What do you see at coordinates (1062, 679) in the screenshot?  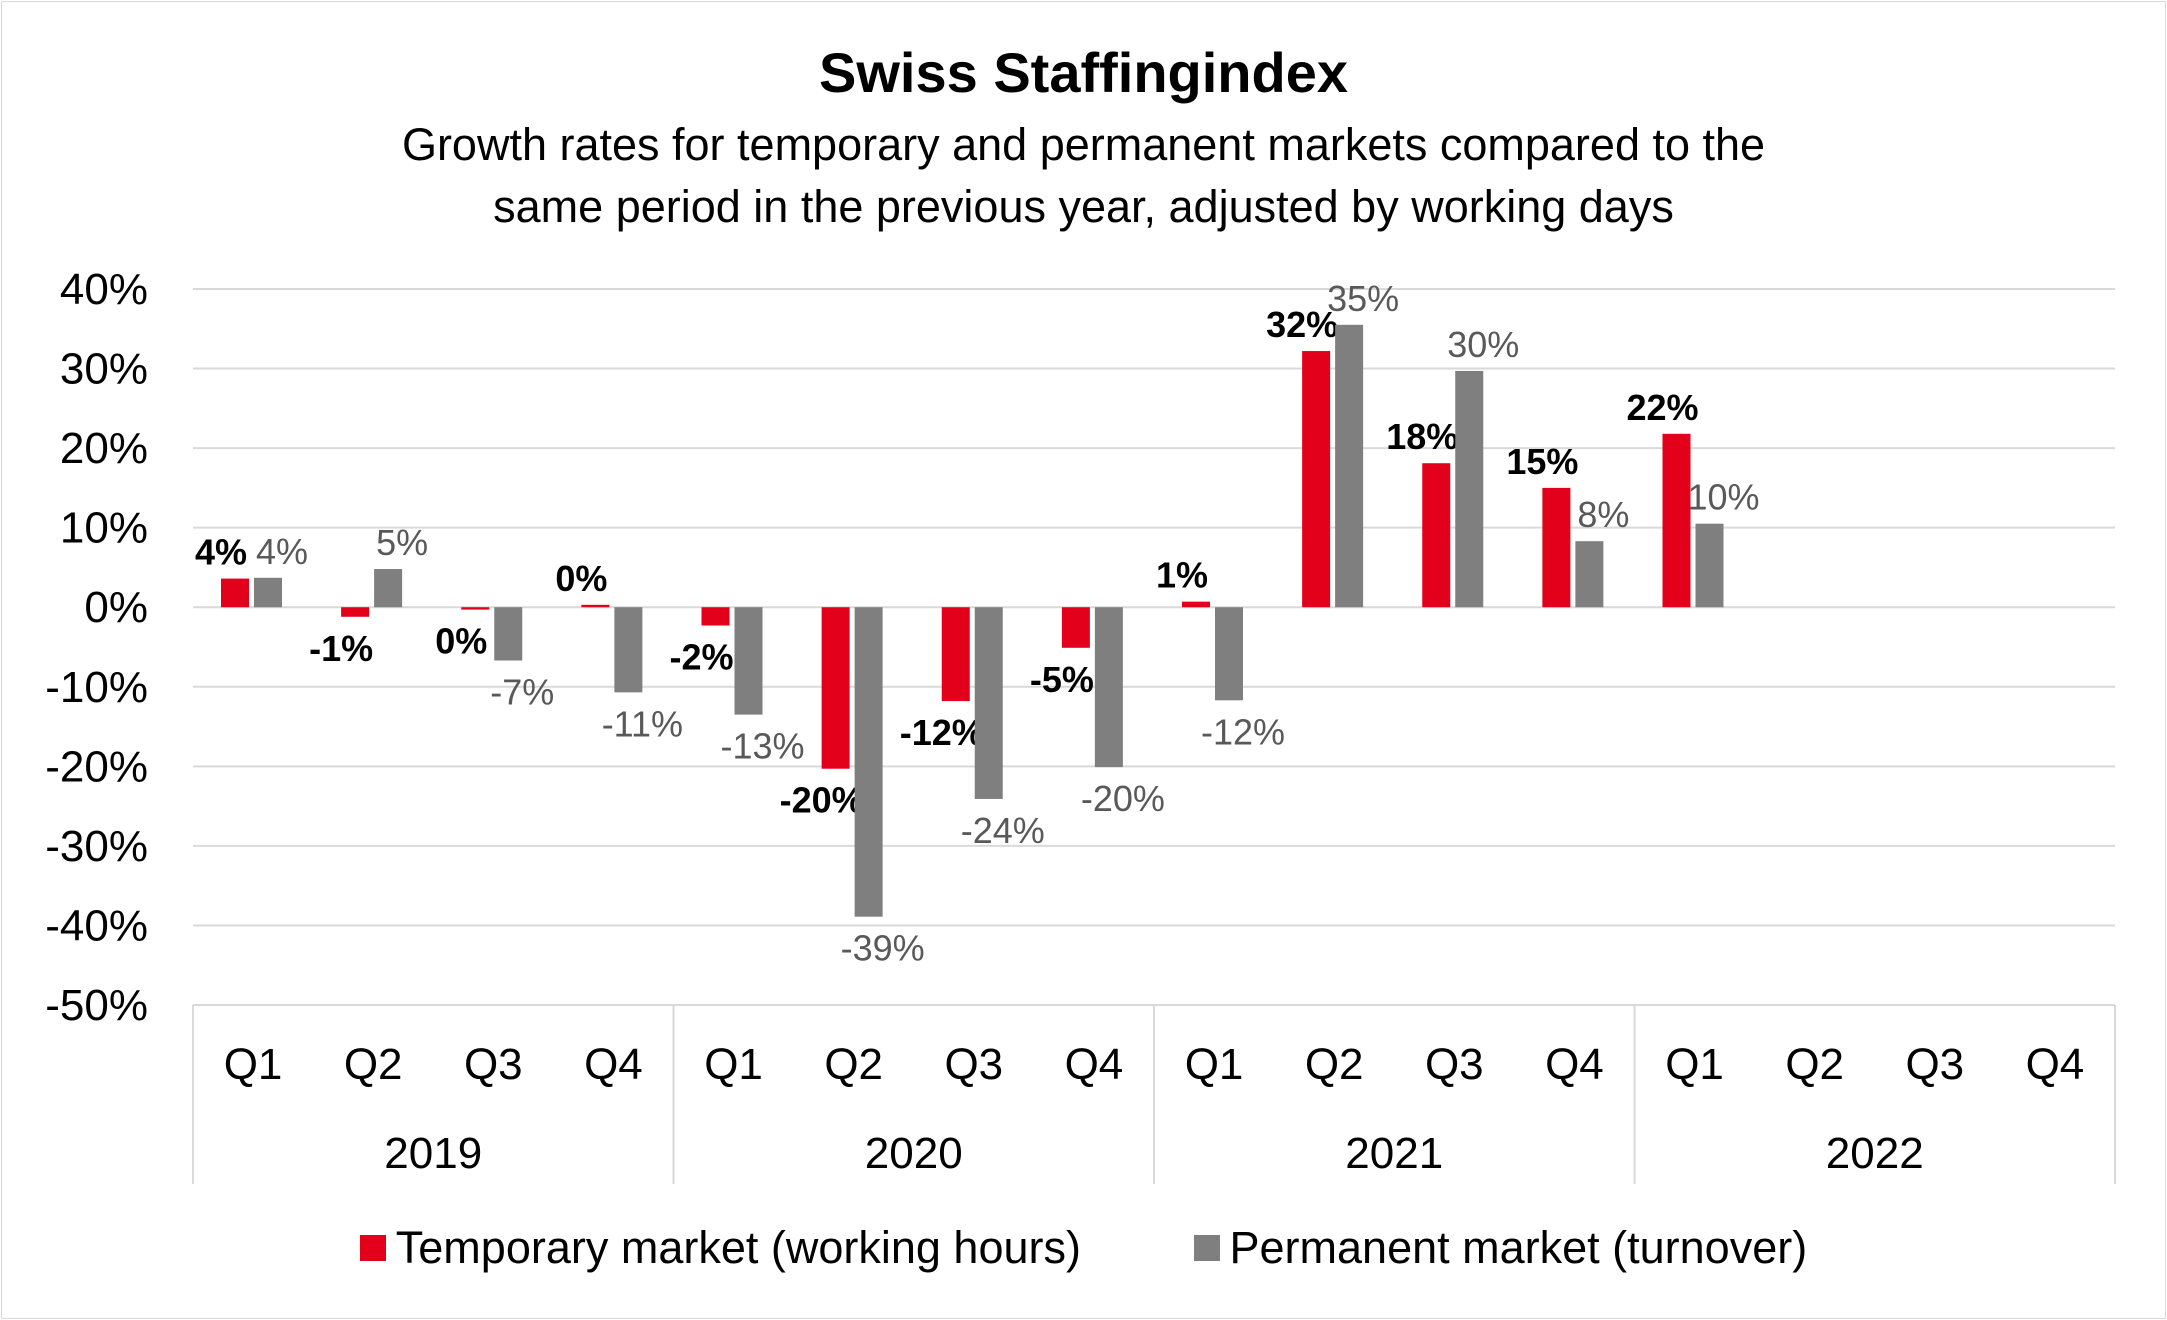 I see `data-label-temporary: -5%` at bounding box center [1062, 679].